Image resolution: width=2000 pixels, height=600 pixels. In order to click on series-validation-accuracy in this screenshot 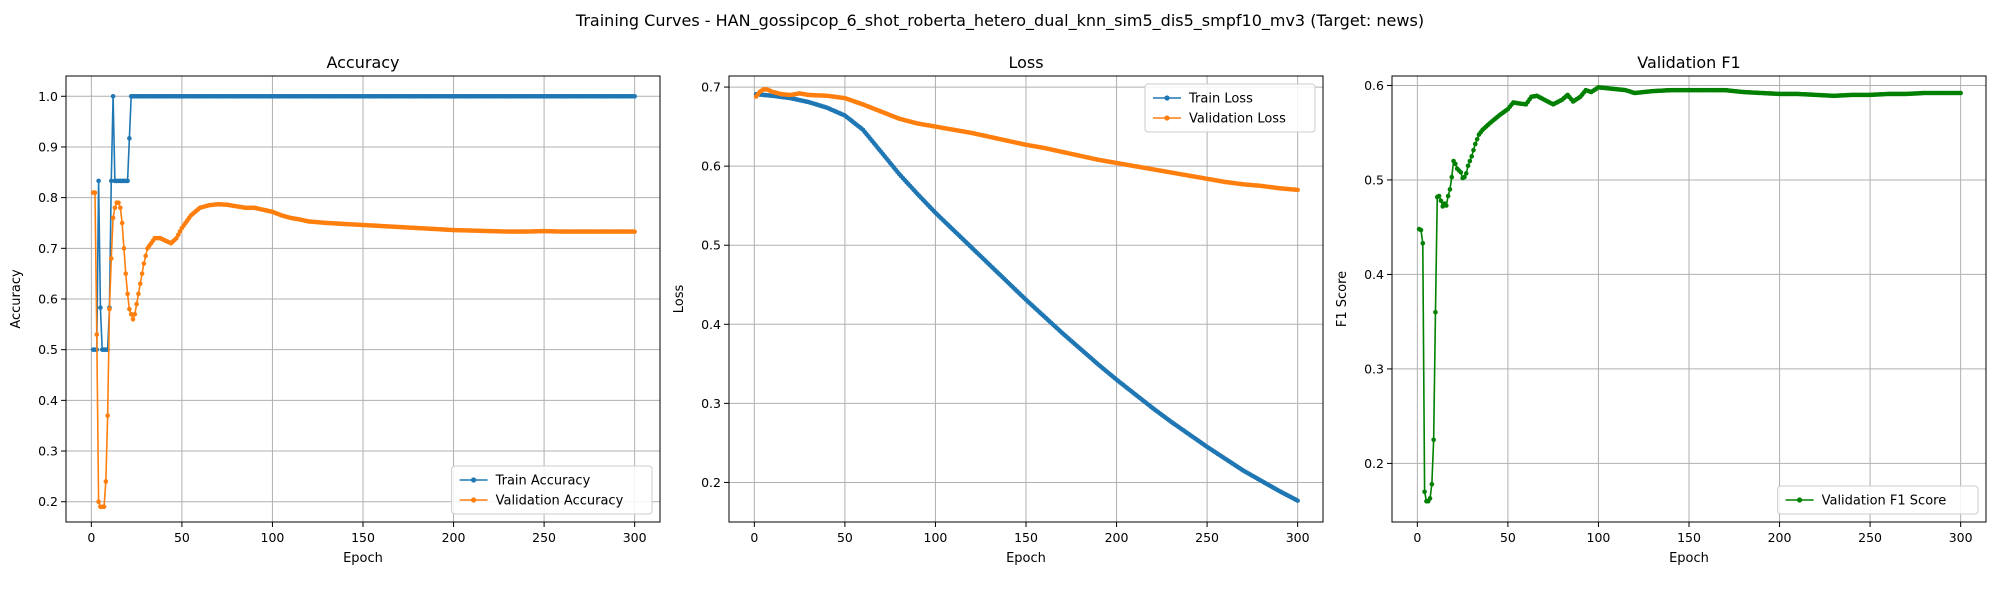, I will do `click(363, 350)`.